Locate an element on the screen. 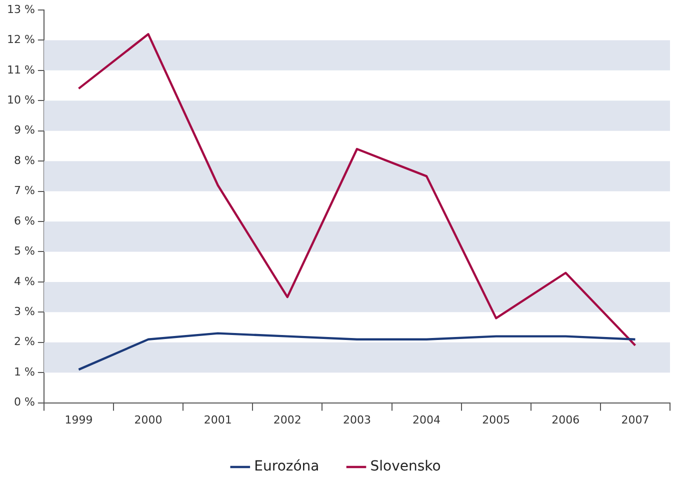 Image resolution: width=676 pixels, height=490 pixels. y-tick-label: 13 % is located at coordinates (20, 9).